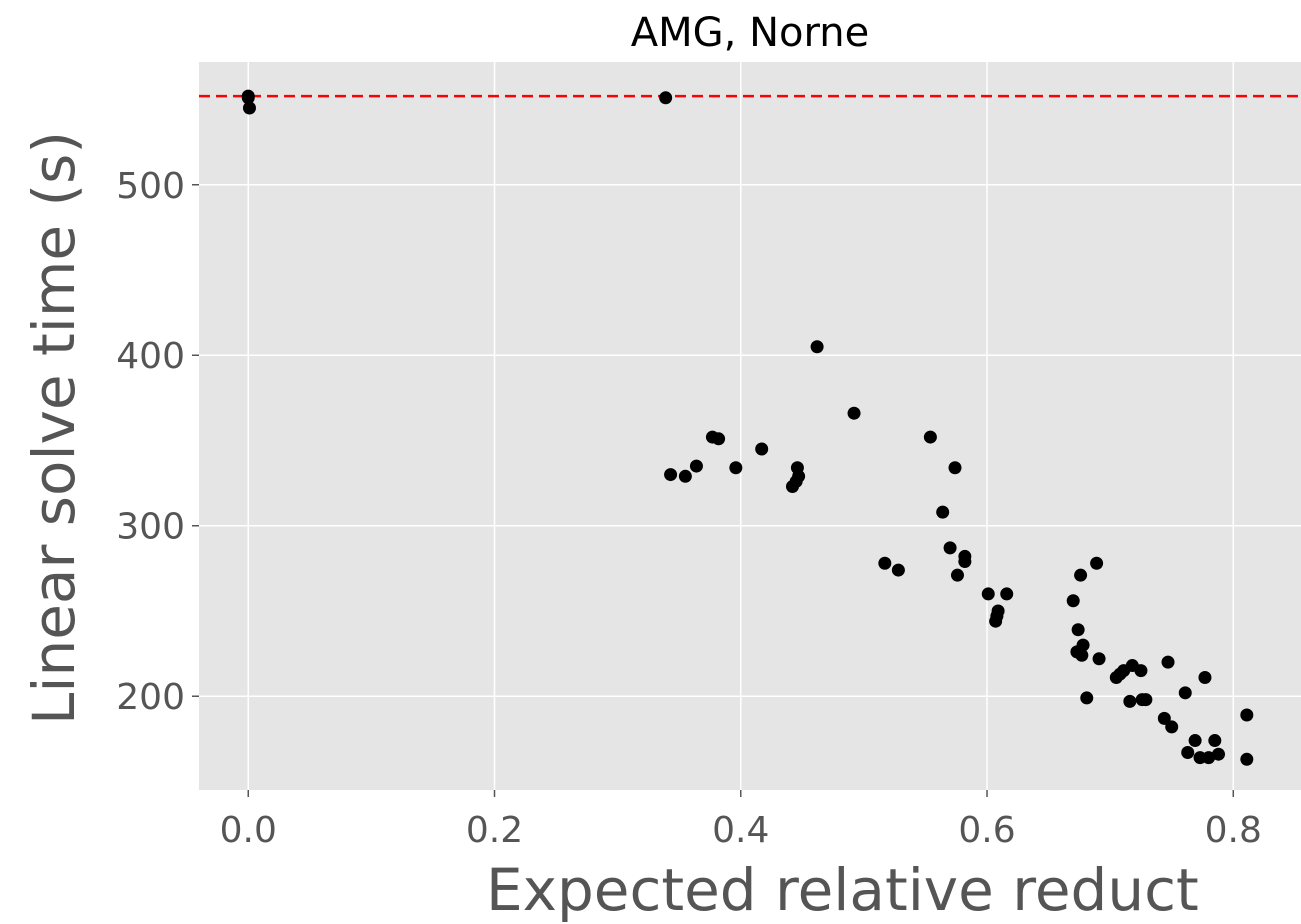  I want to click on y-tick-label: 200, so click(150, 697).